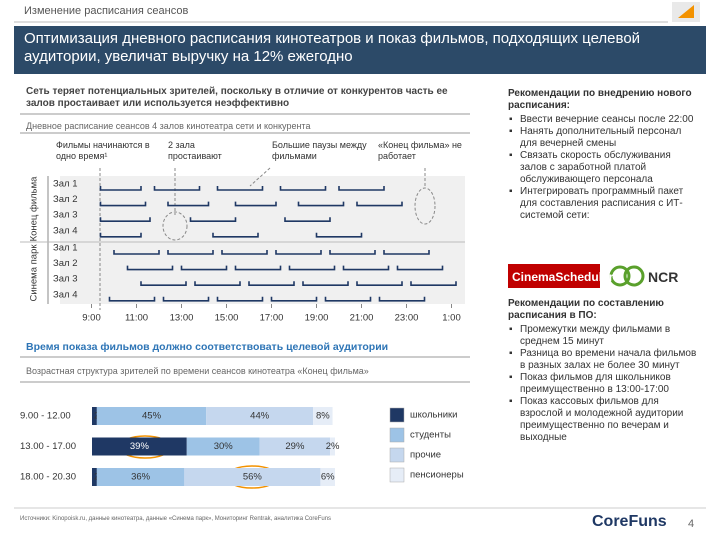  I want to click on logo-text: NCR, so click(663, 277).